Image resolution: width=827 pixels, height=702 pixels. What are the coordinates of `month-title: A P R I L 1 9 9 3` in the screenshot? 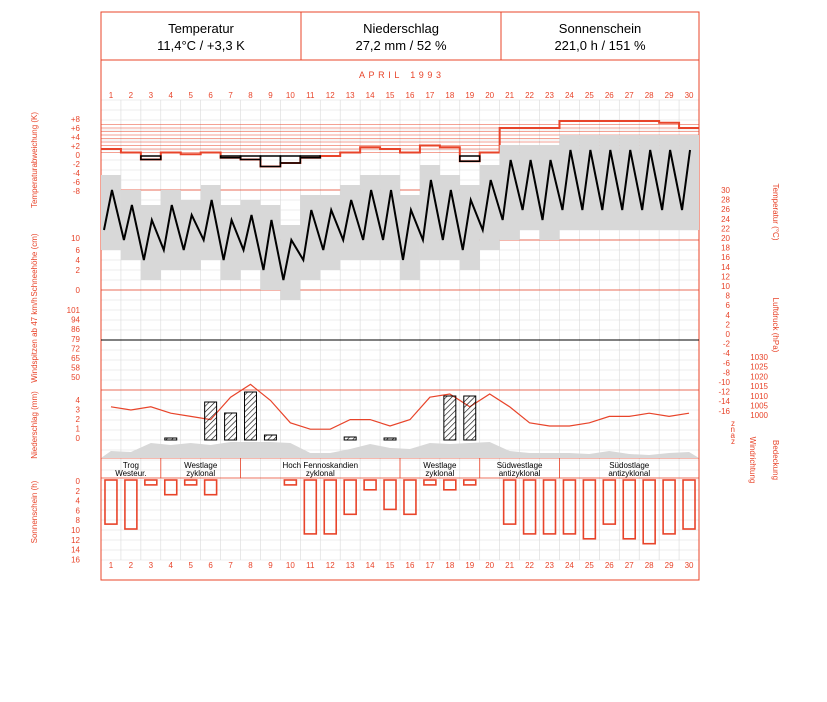 It's located at (400, 75).